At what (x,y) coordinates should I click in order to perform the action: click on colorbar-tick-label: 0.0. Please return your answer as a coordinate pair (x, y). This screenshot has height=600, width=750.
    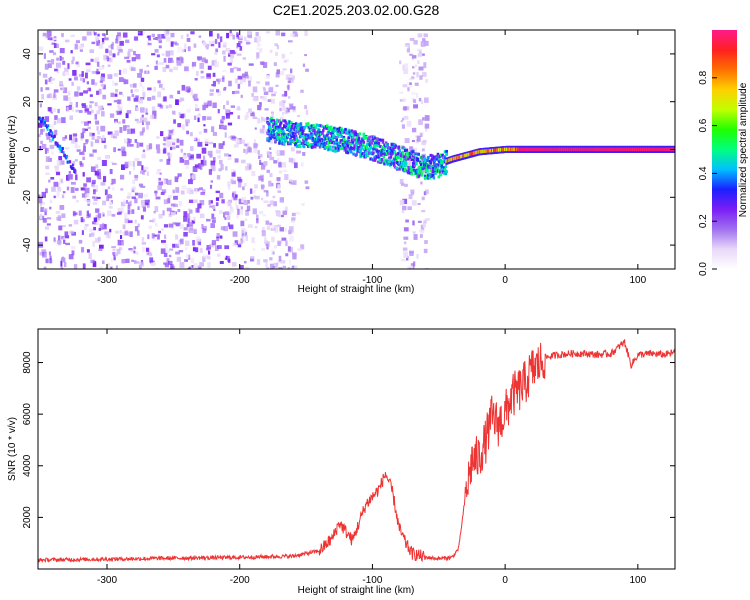
    Looking at the image, I should click on (703, 269).